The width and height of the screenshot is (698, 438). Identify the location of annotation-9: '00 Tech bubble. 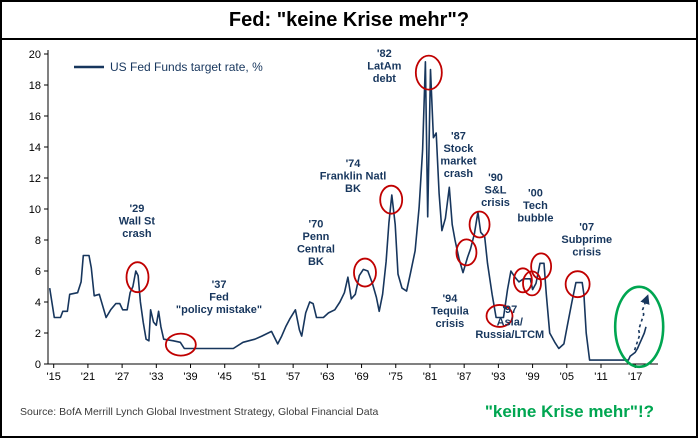
(535, 206).